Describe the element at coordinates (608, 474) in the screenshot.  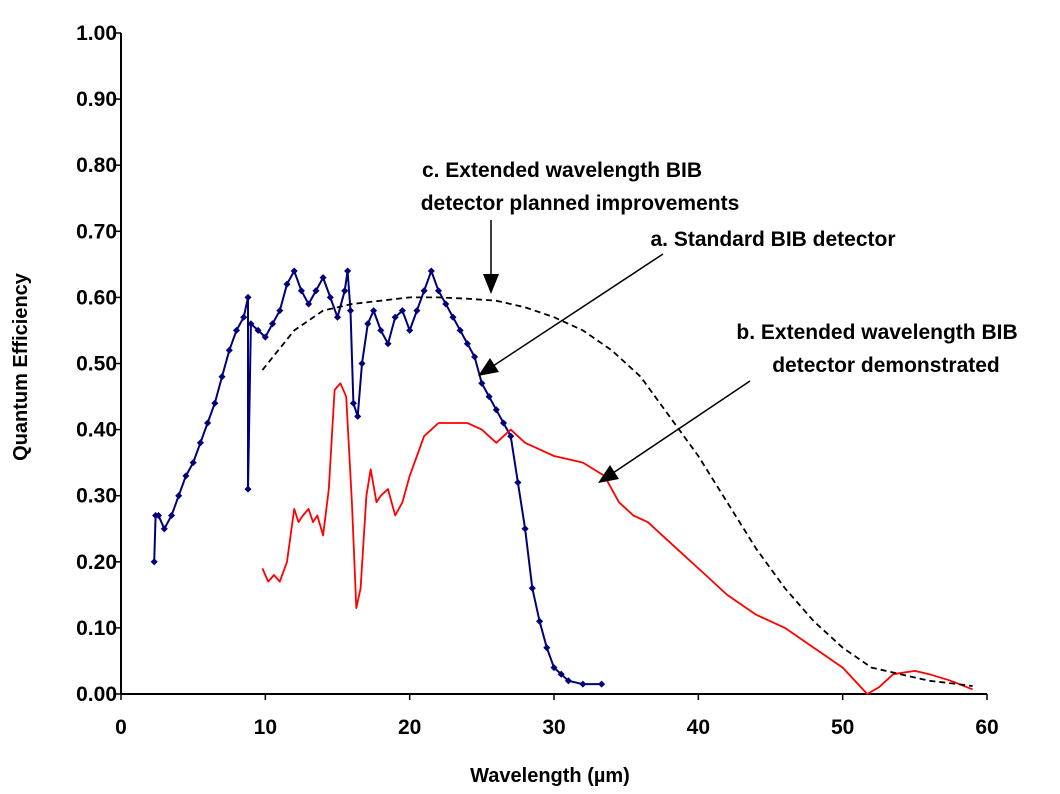
I see `annotation-b-arrowhead` at that location.